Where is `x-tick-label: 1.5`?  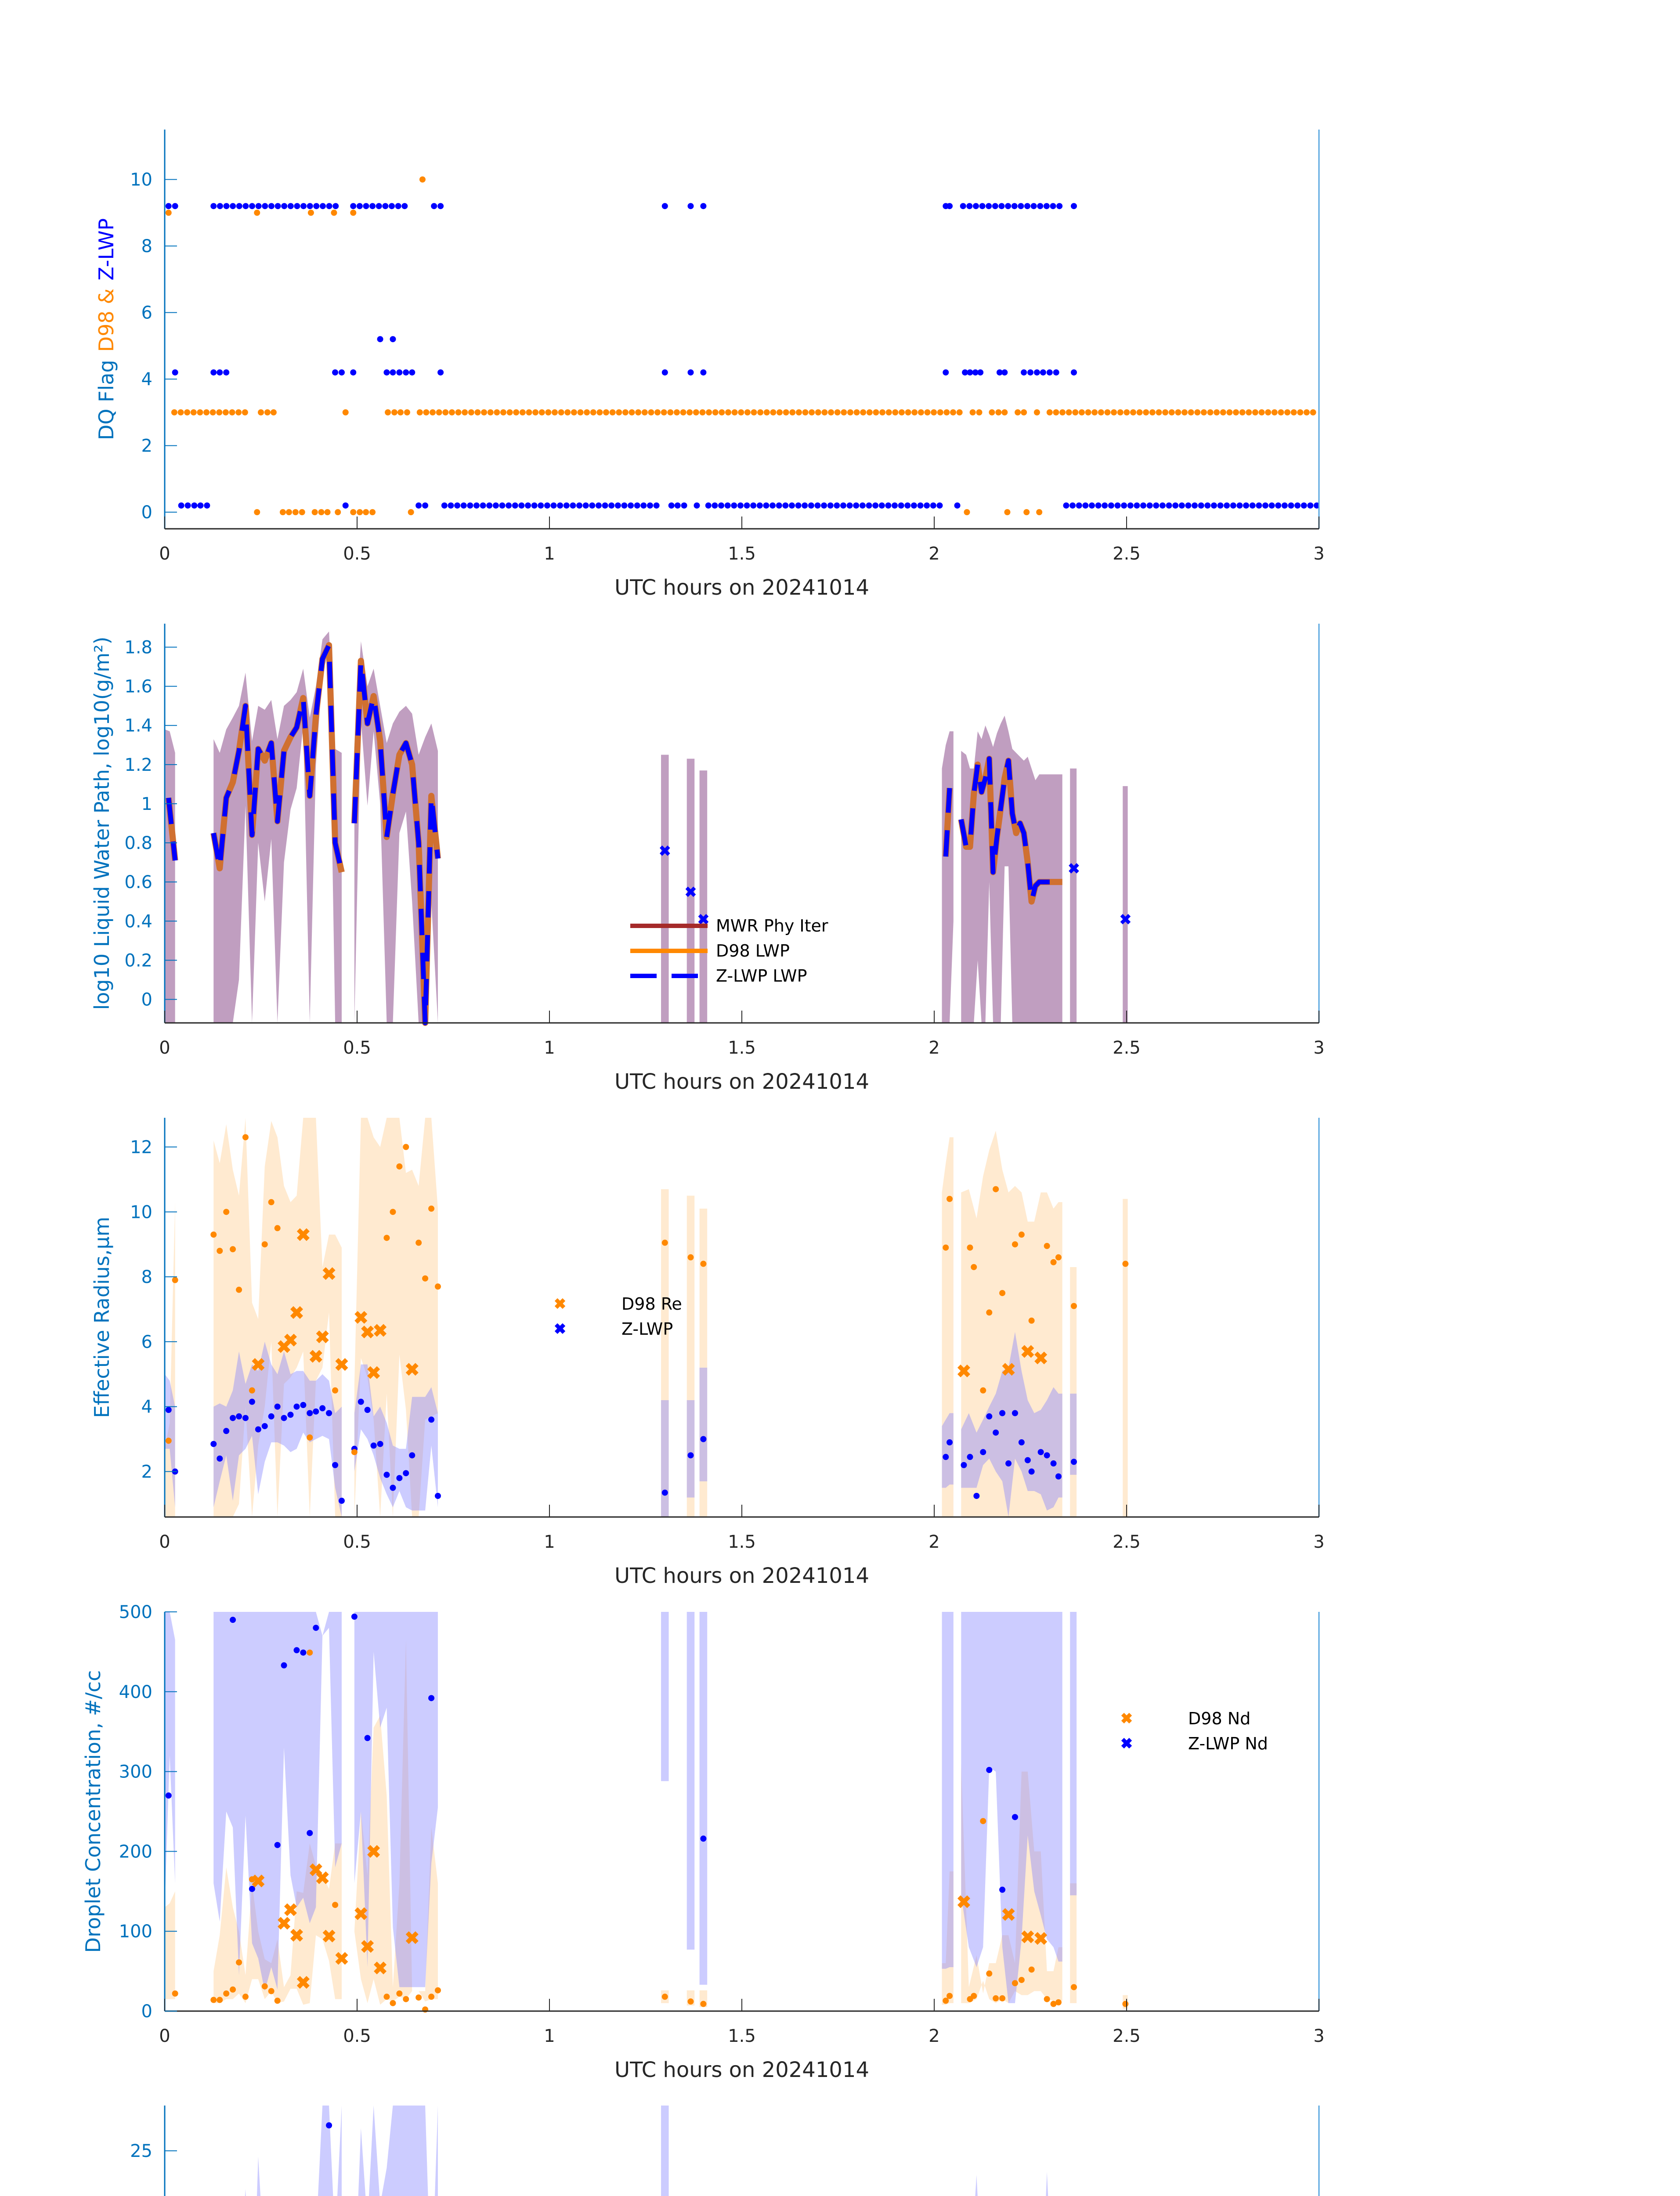
x-tick-label: 1.5 is located at coordinates (742, 2036).